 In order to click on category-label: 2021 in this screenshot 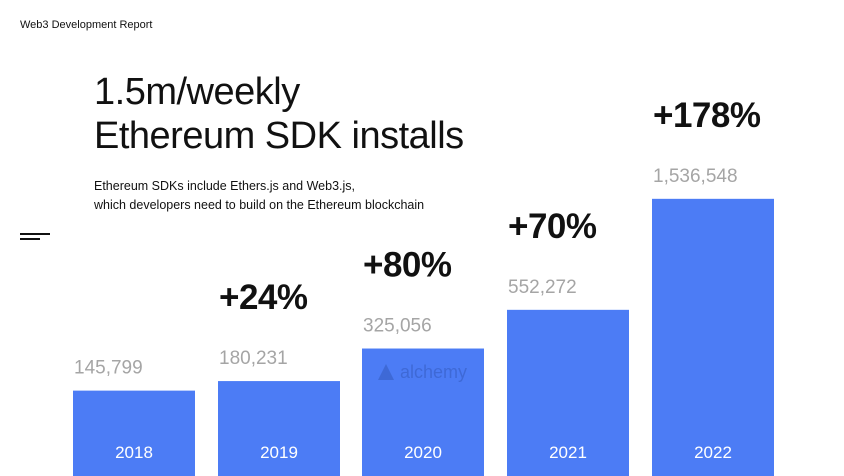, I will do `click(568, 452)`.